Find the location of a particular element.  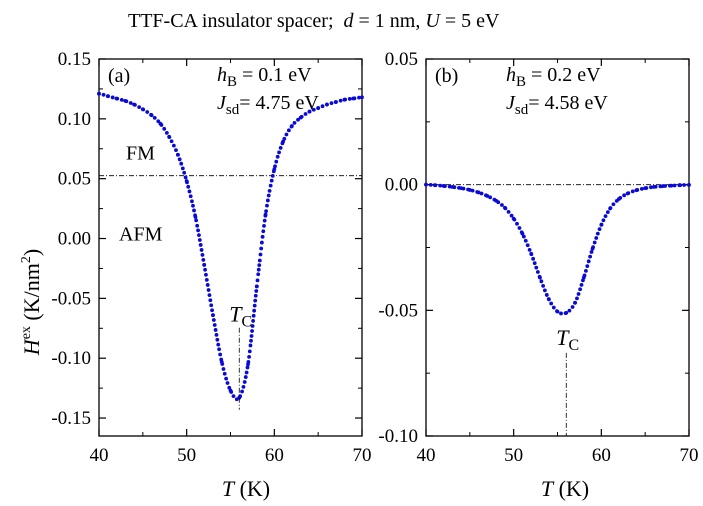

charta-param-jsd-value: = 4.75 eV is located at coordinates (279, 103).